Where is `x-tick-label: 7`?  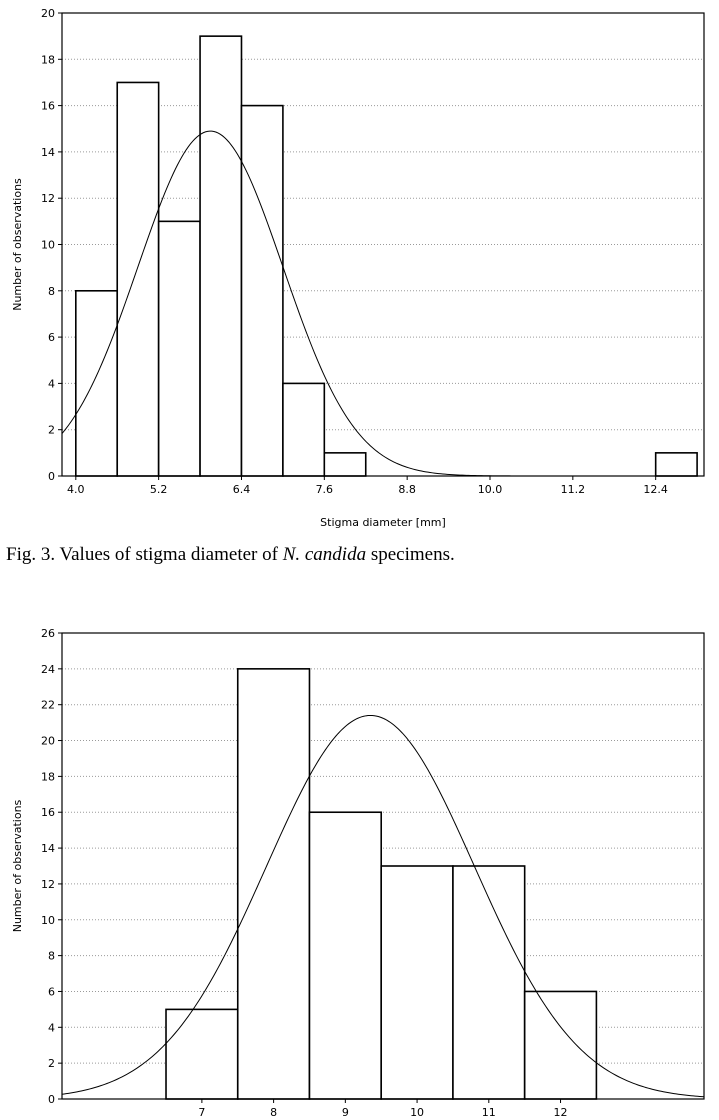 x-tick-label: 7 is located at coordinates (201, 1112).